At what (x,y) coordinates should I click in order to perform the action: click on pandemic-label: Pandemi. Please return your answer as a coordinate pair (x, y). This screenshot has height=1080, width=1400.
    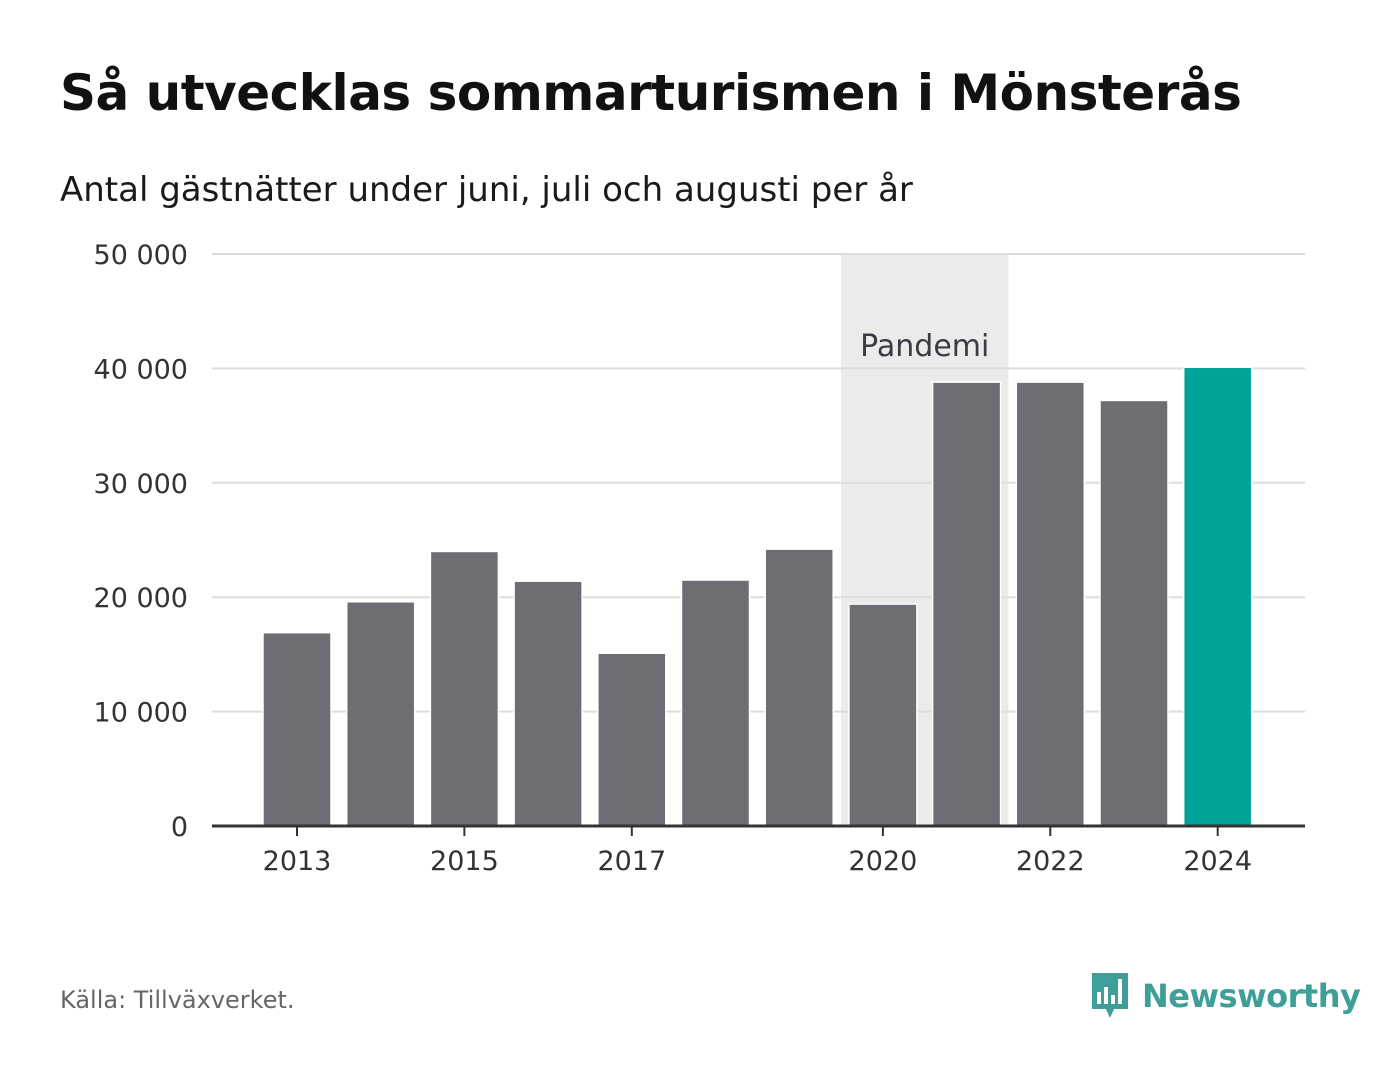
    Looking at the image, I should click on (924, 346).